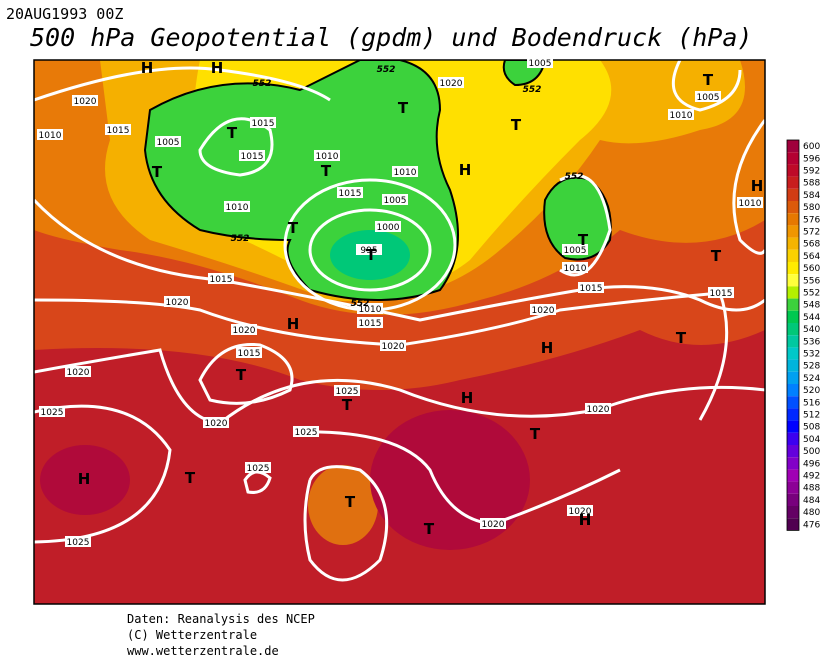  Describe the element at coordinates (811, 501) in the screenshot. I see `colorbar-tick-label: 484` at that location.